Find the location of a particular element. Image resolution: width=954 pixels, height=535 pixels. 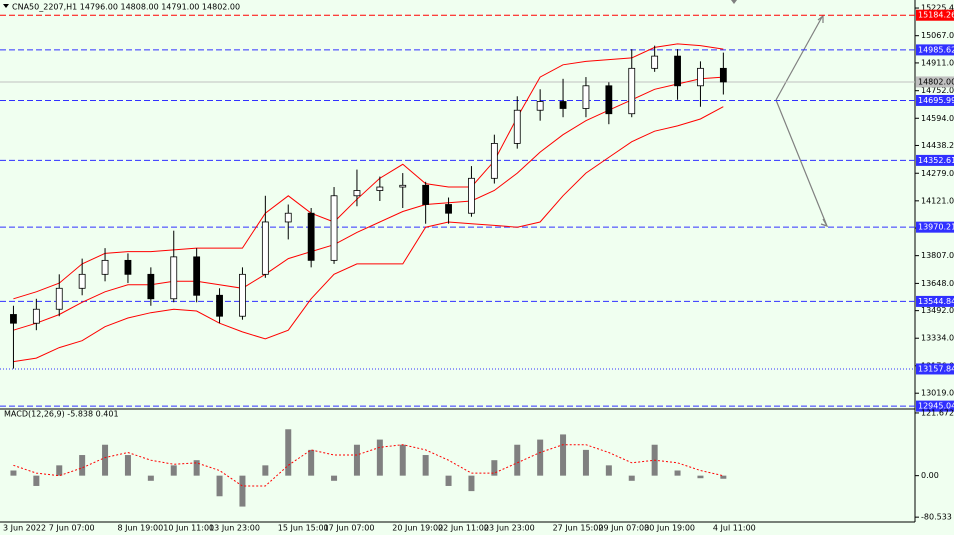

x-tick-label: 3 Jun 2022 is located at coordinates (24, 528).